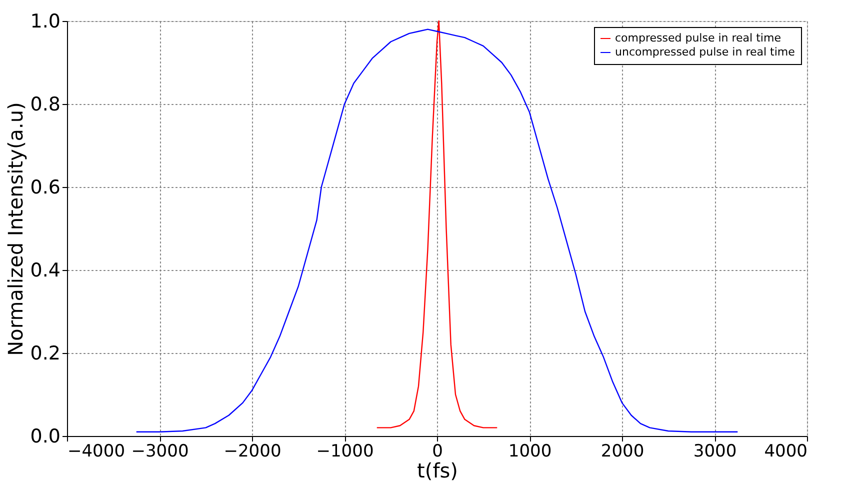  Describe the element at coordinates (705, 52) in the screenshot. I see `legend-label: uncompressed pulse in real time` at that location.